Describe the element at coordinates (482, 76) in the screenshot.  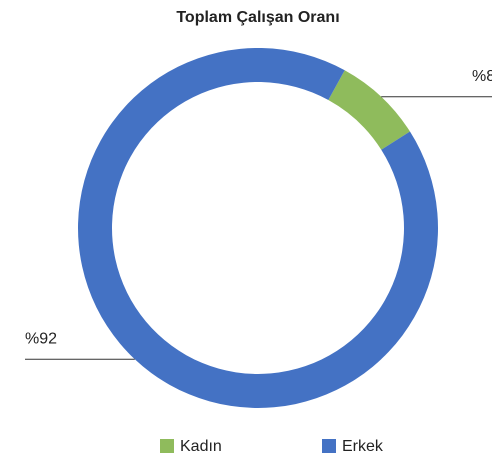
I see `data-label: %8` at that location.